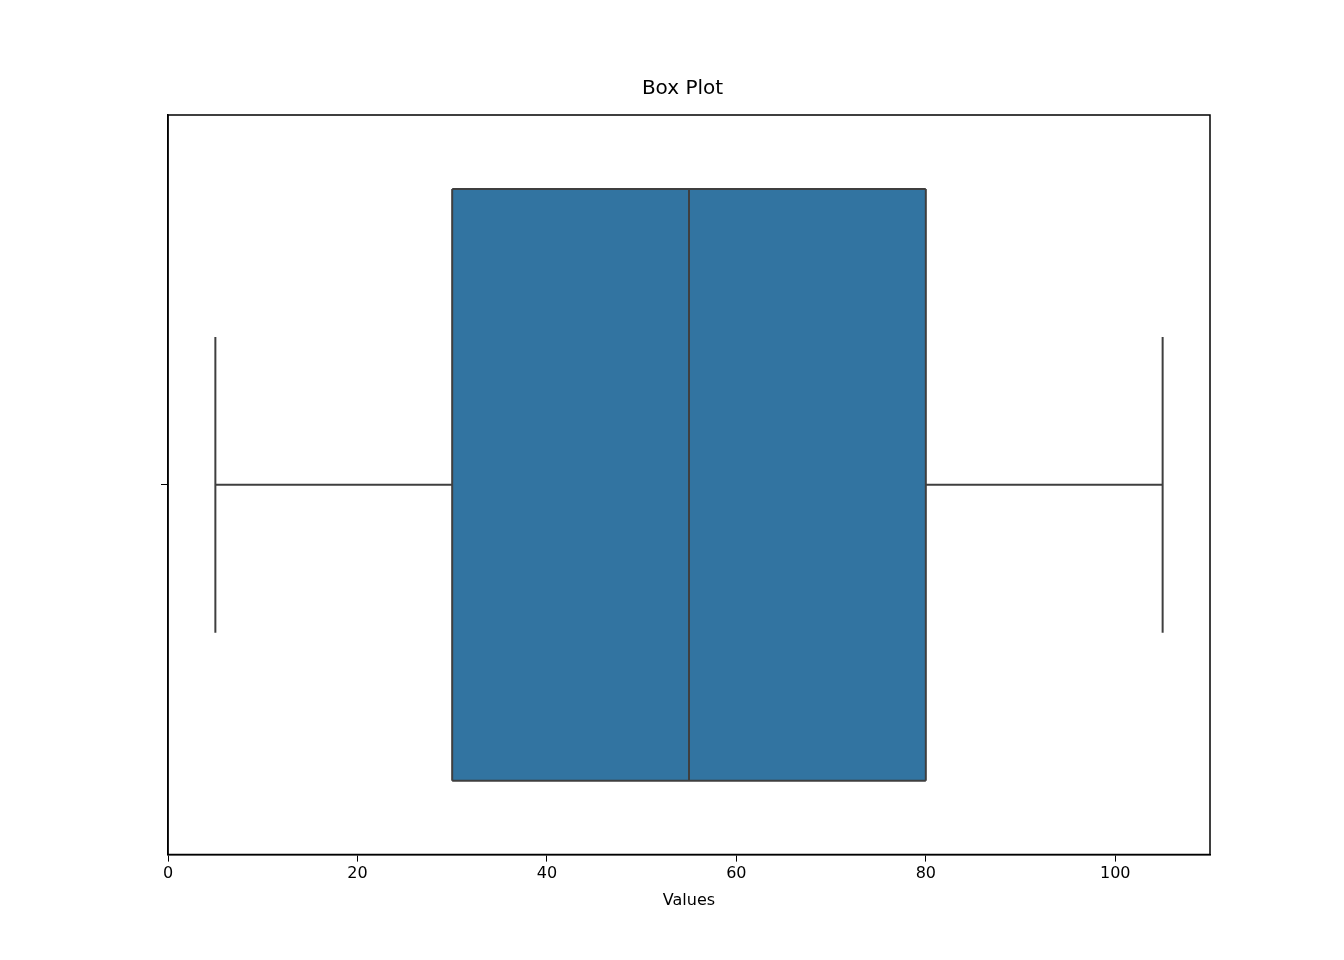 This screenshot has width=1344, height=960. What do you see at coordinates (547, 873) in the screenshot?
I see `x-tick-label: 40` at bounding box center [547, 873].